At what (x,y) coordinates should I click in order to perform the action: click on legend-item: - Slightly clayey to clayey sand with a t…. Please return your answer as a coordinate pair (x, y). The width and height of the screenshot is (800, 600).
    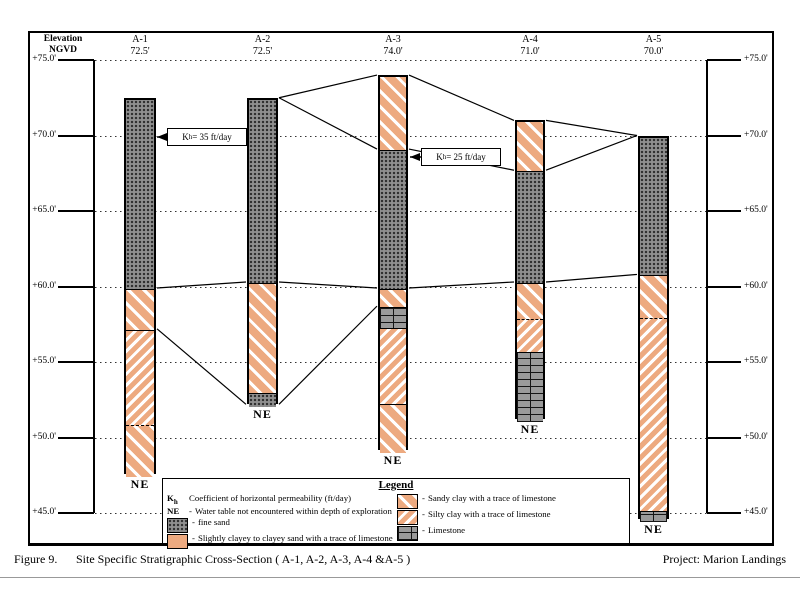
    Looking at the image, I should click on (303, 540).